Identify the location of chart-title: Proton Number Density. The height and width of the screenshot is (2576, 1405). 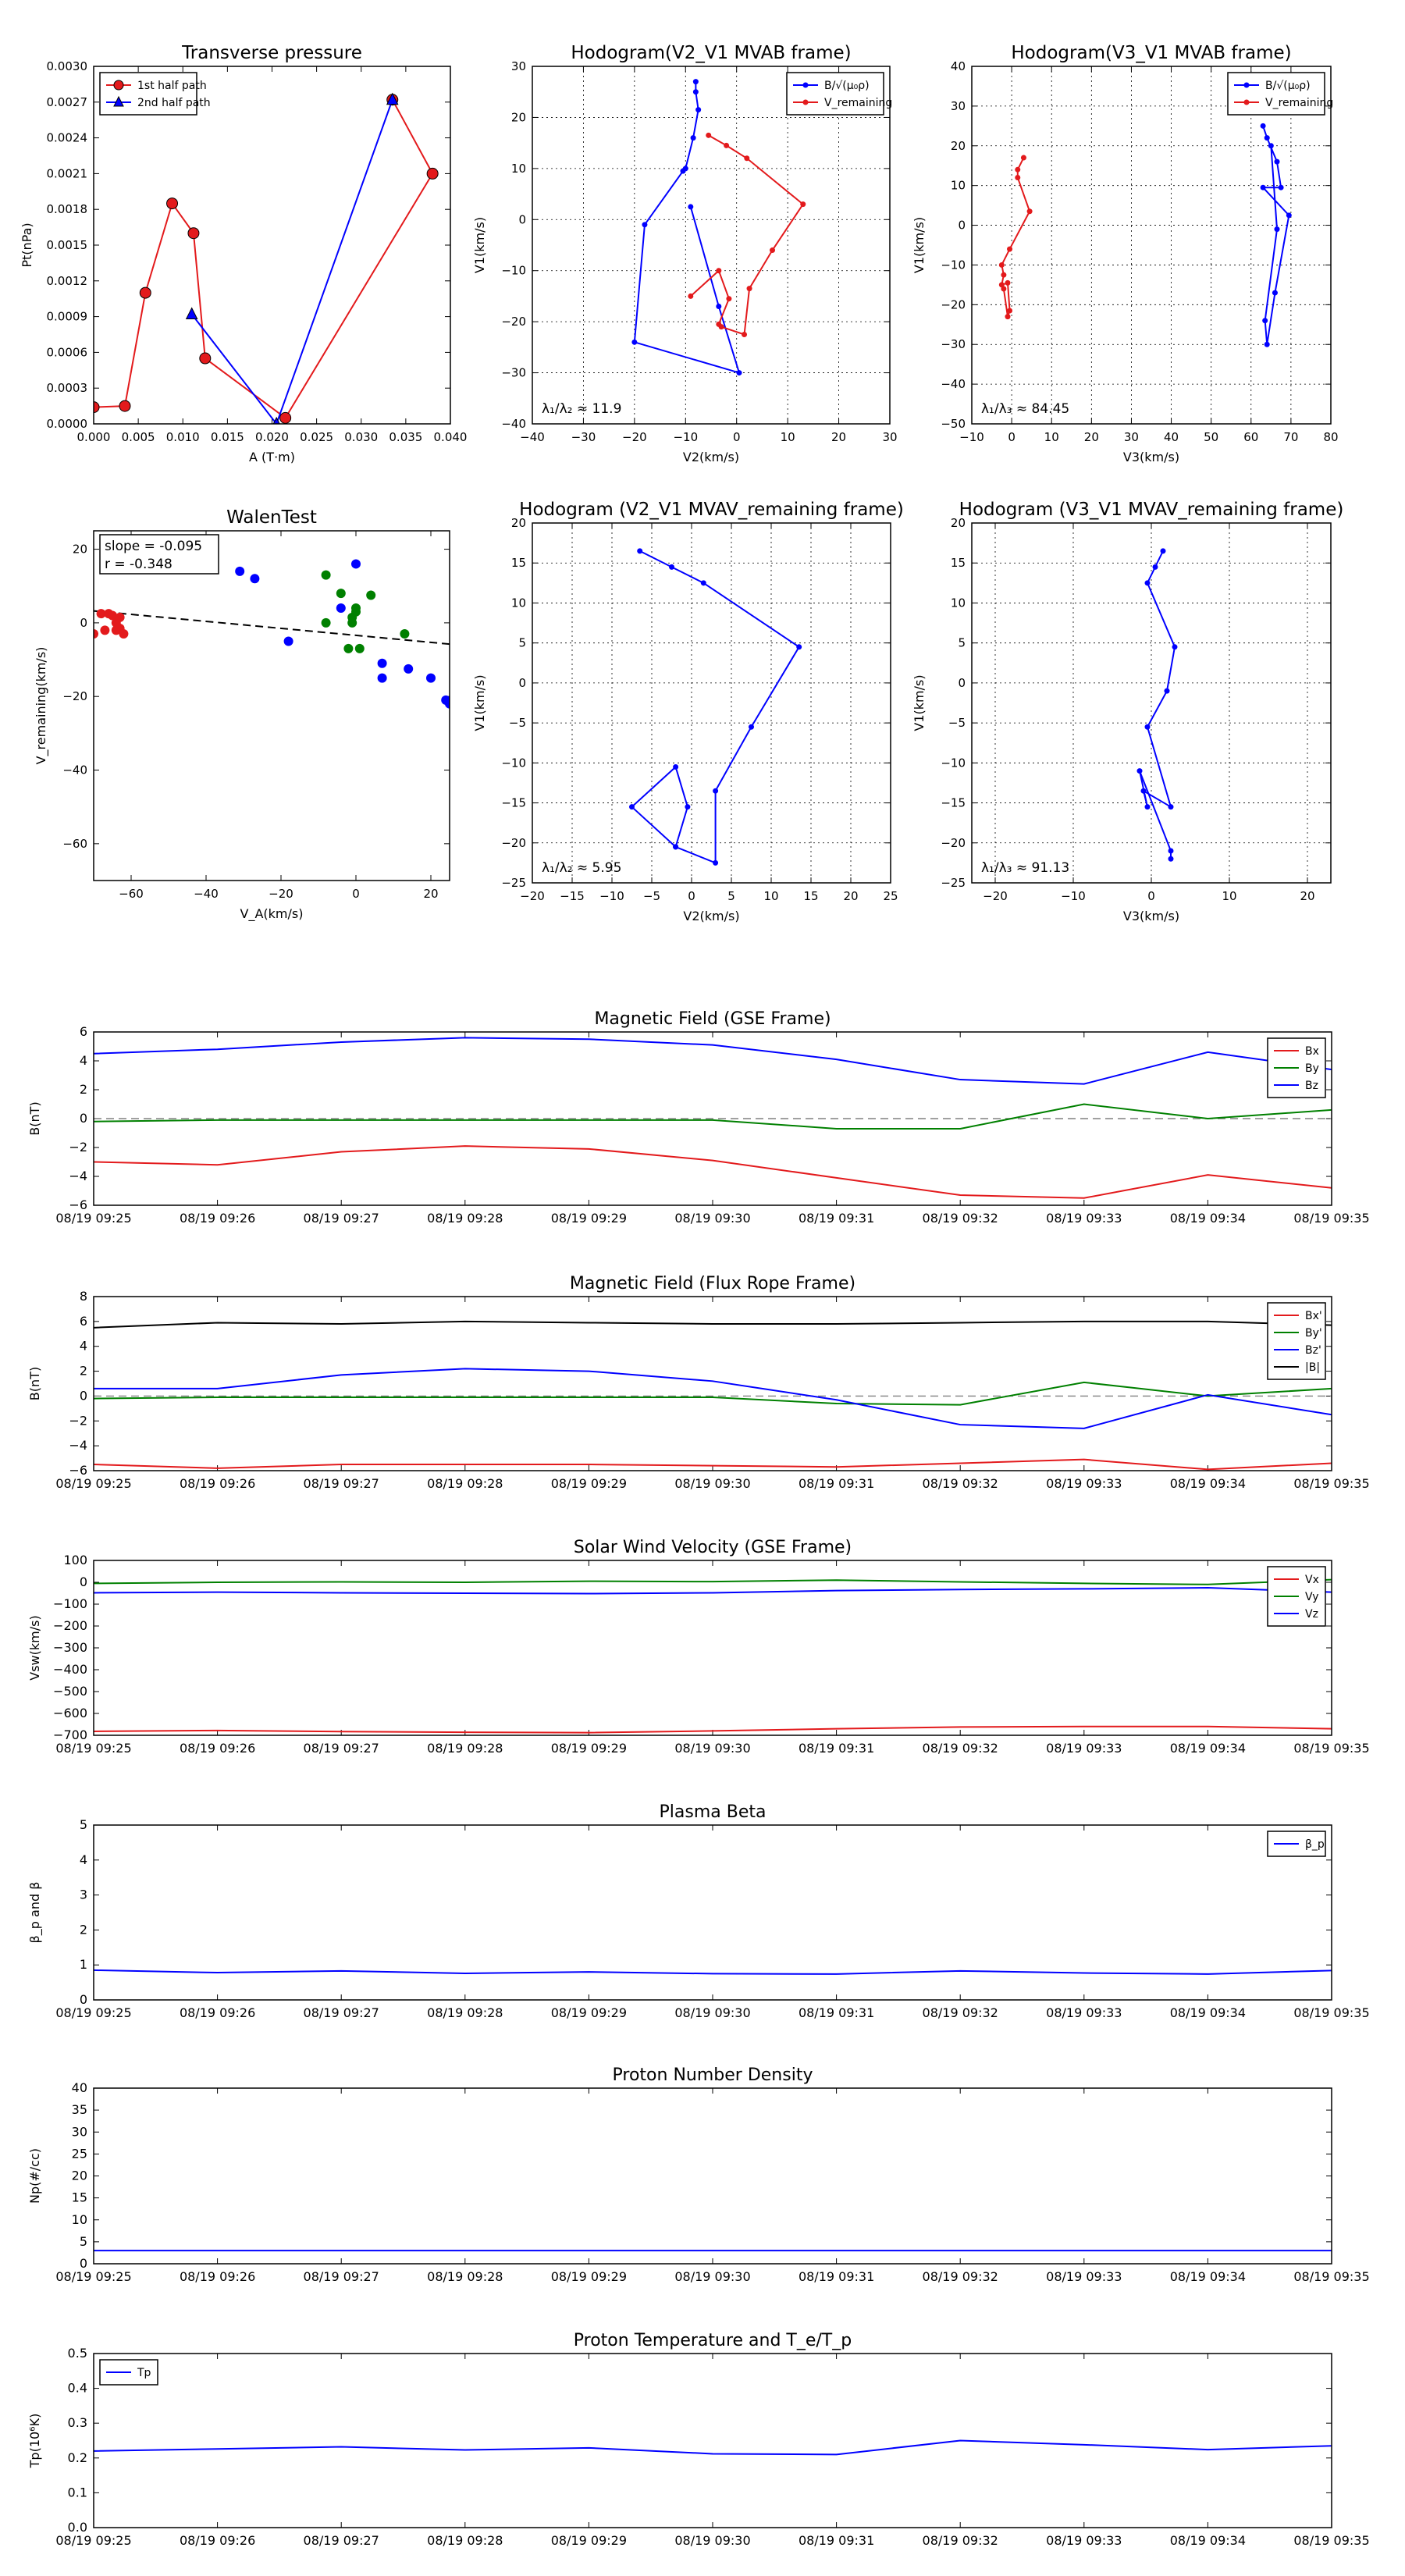
(713, 2075).